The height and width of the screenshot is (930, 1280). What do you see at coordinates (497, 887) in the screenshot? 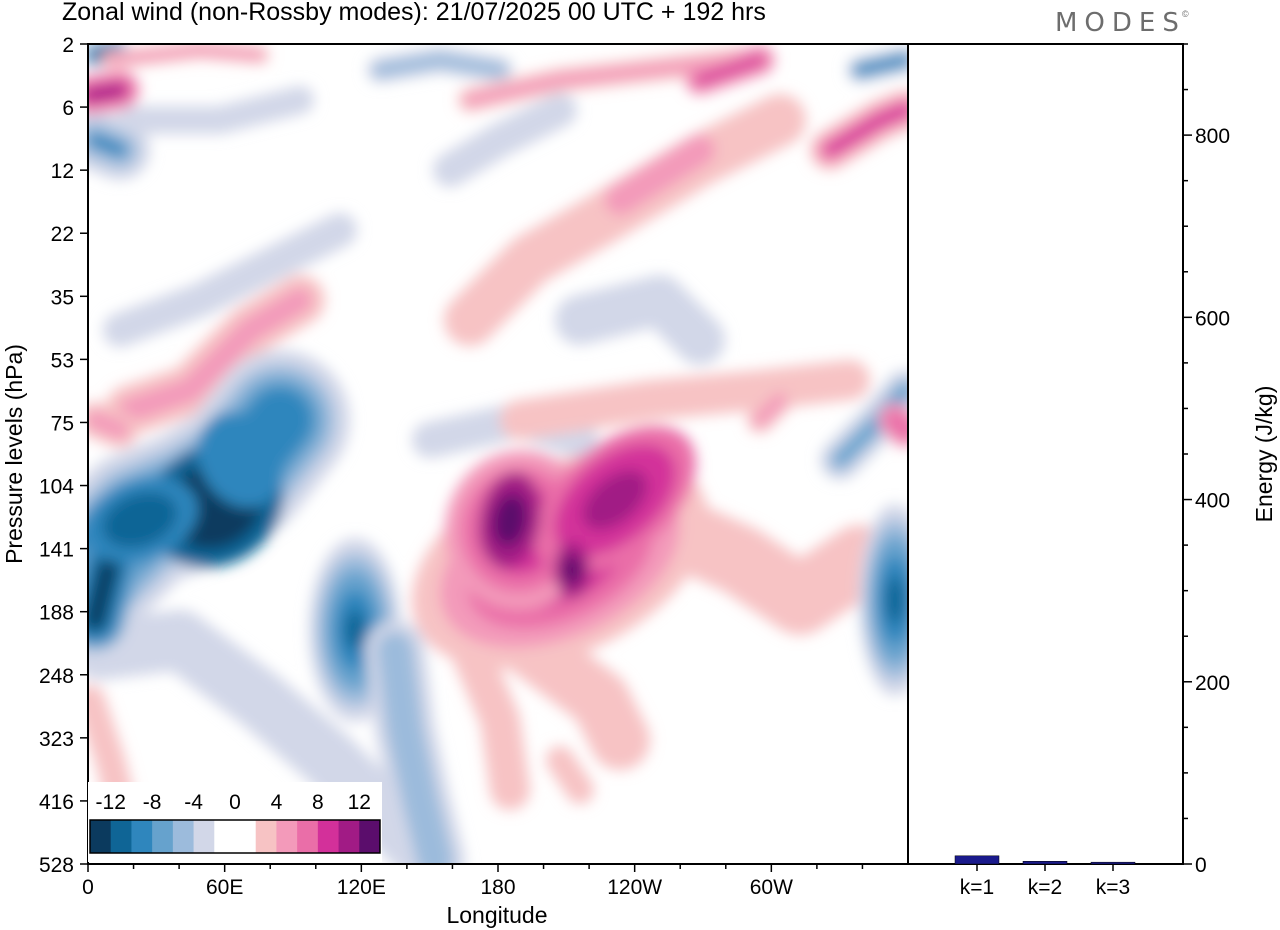
I see `x-tick-label: 180` at bounding box center [497, 887].